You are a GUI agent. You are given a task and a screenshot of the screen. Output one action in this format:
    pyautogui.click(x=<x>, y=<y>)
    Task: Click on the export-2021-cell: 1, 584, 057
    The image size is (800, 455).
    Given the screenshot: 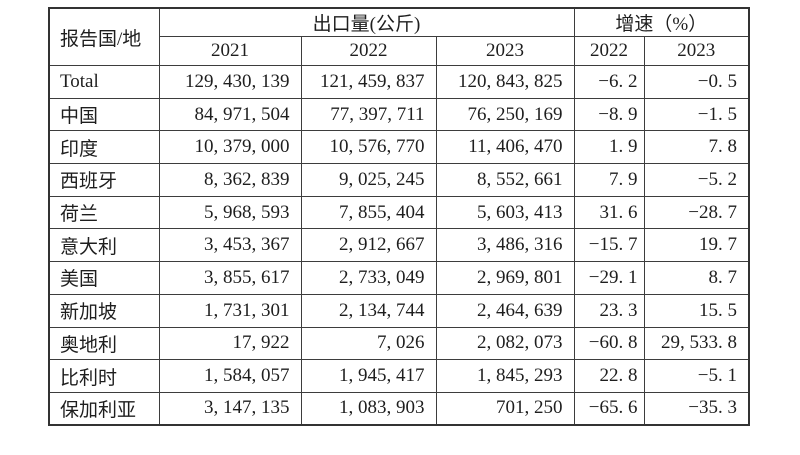 What is the action you would take?
    pyautogui.click(x=230, y=376)
    